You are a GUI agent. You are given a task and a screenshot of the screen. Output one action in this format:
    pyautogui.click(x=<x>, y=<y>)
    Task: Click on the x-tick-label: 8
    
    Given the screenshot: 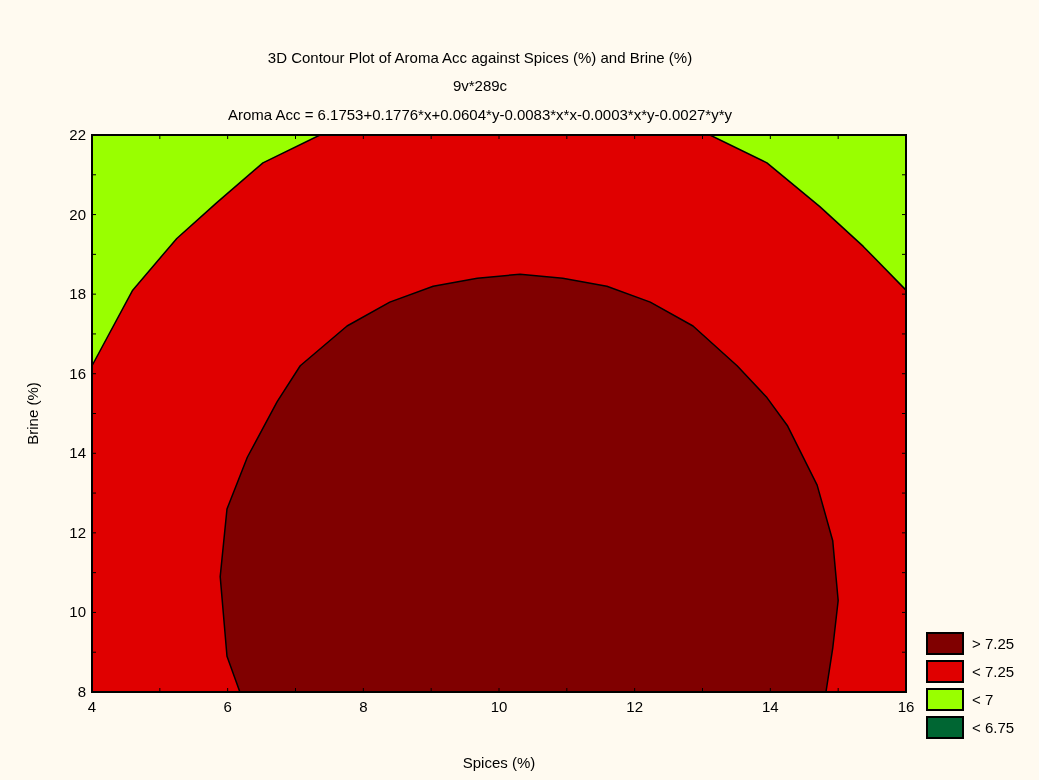 What is the action you would take?
    pyautogui.click(x=363, y=706)
    